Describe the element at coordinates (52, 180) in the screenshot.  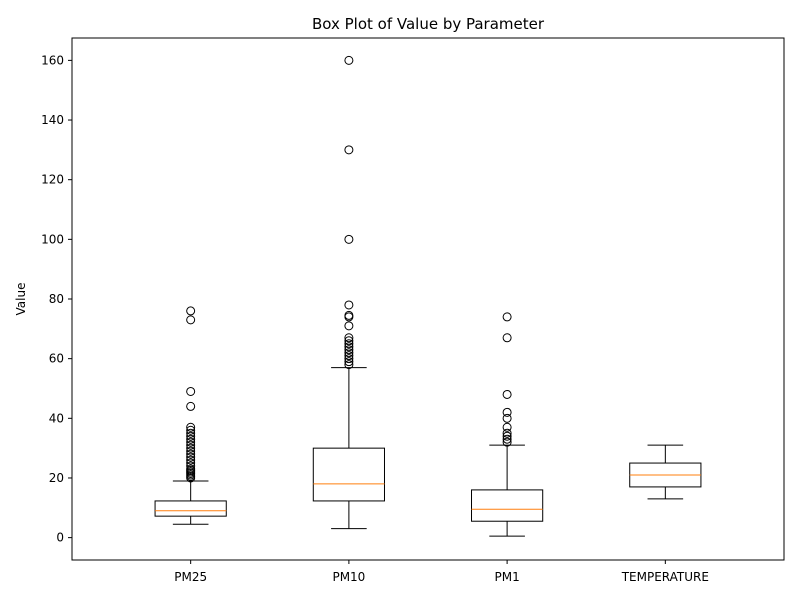
I see `y-tick-label: 120` at that location.